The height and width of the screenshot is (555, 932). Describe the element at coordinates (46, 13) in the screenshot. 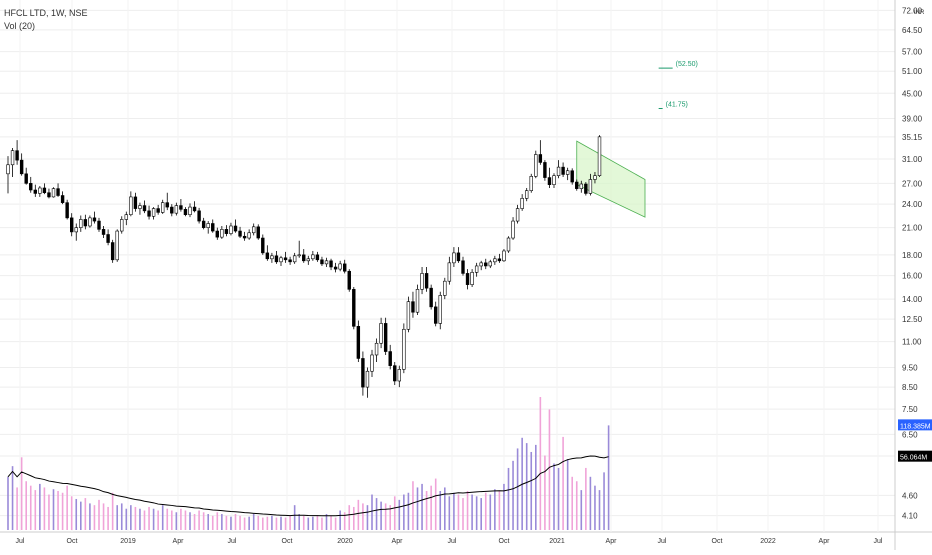

I see `symbol-legend: HFCL LTD, 1W, NSE` at that location.